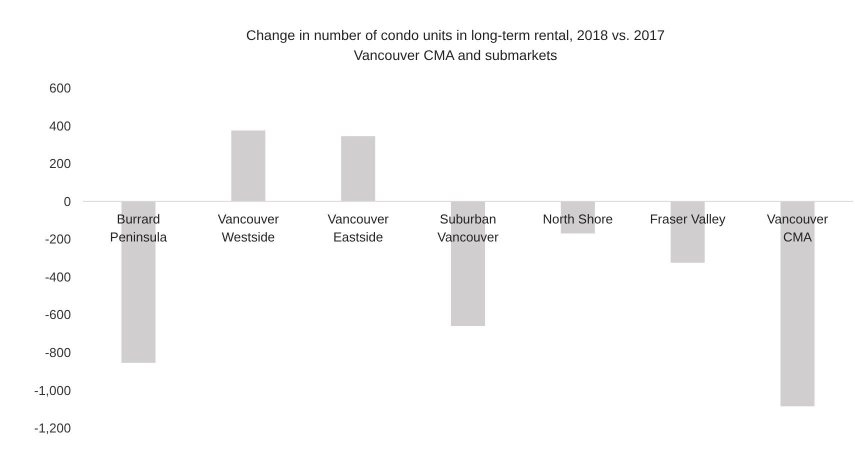  I want to click on x-tick-label: Suburban Vancouver, so click(468, 227).